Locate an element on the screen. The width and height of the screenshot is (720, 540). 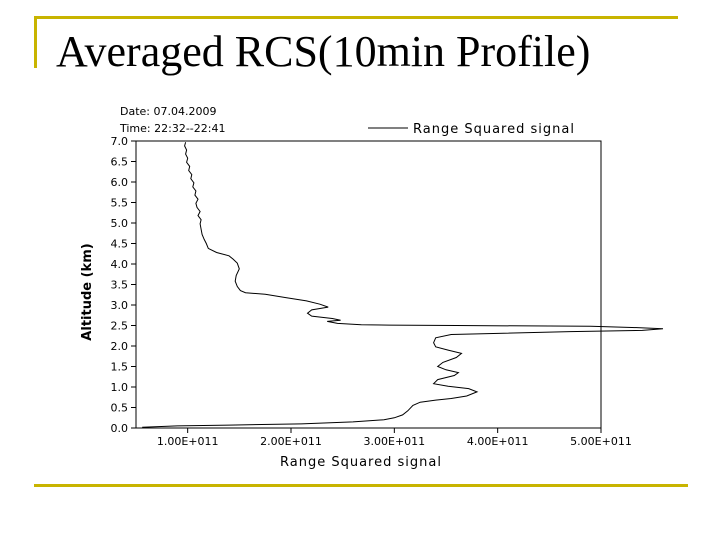
y-tick-label: 5.0 is located at coordinates (120, 223).